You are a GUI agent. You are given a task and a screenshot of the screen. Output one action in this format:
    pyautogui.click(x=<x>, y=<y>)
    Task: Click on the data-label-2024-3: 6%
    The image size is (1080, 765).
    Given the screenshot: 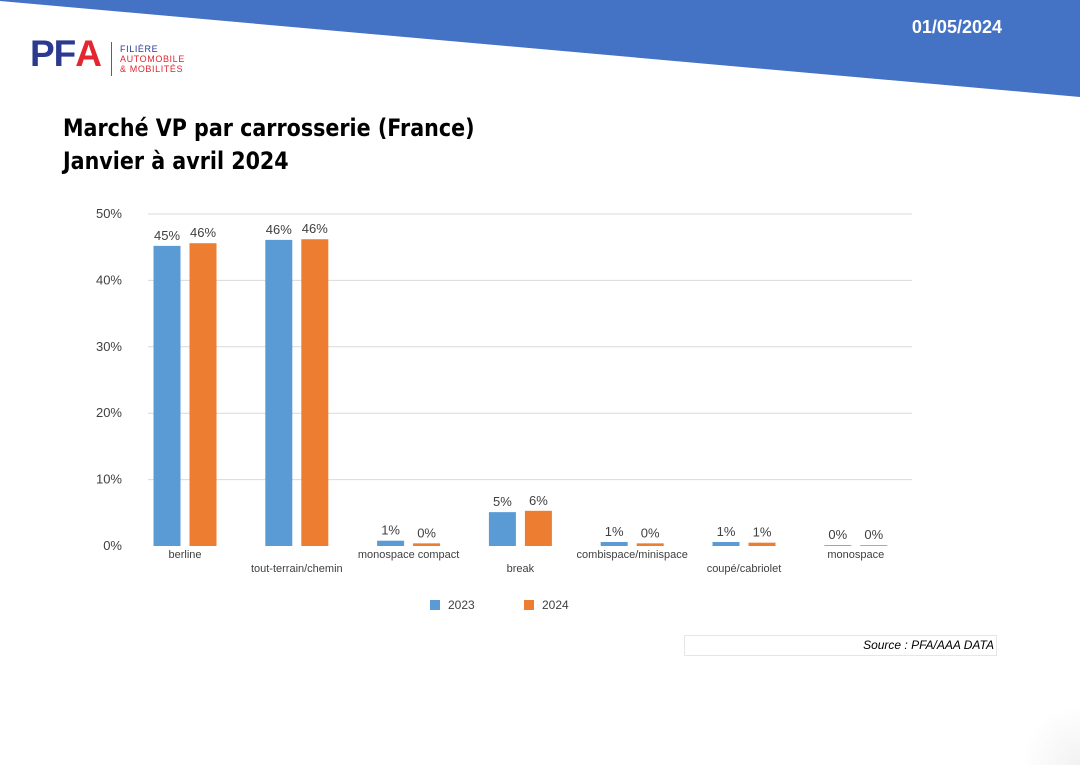 What is the action you would take?
    pyautogui.click(x=538, y=500)
    